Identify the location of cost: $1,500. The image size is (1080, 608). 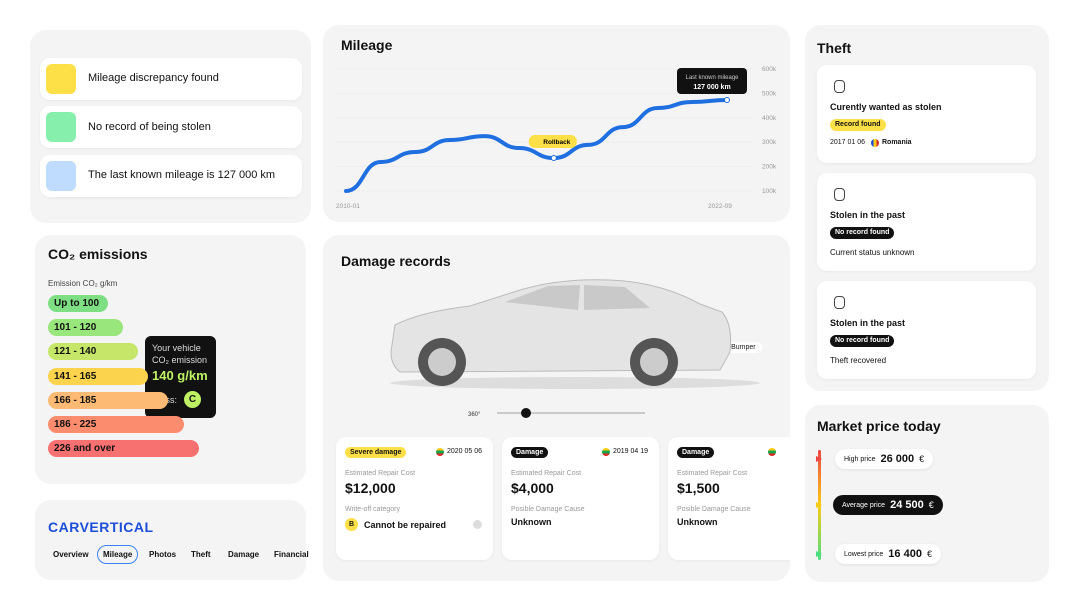
(698, 488).